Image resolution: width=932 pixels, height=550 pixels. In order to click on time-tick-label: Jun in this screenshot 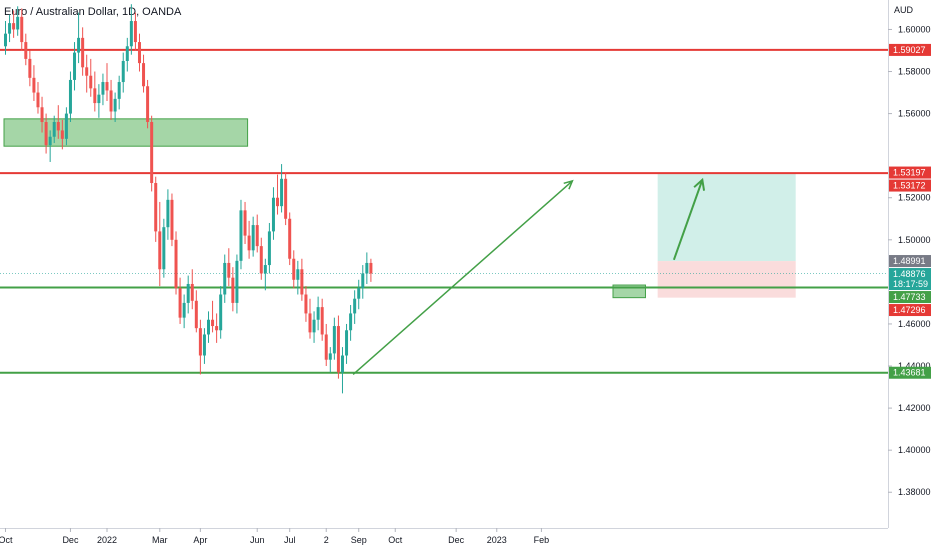, I will do `click(257, 540)`.